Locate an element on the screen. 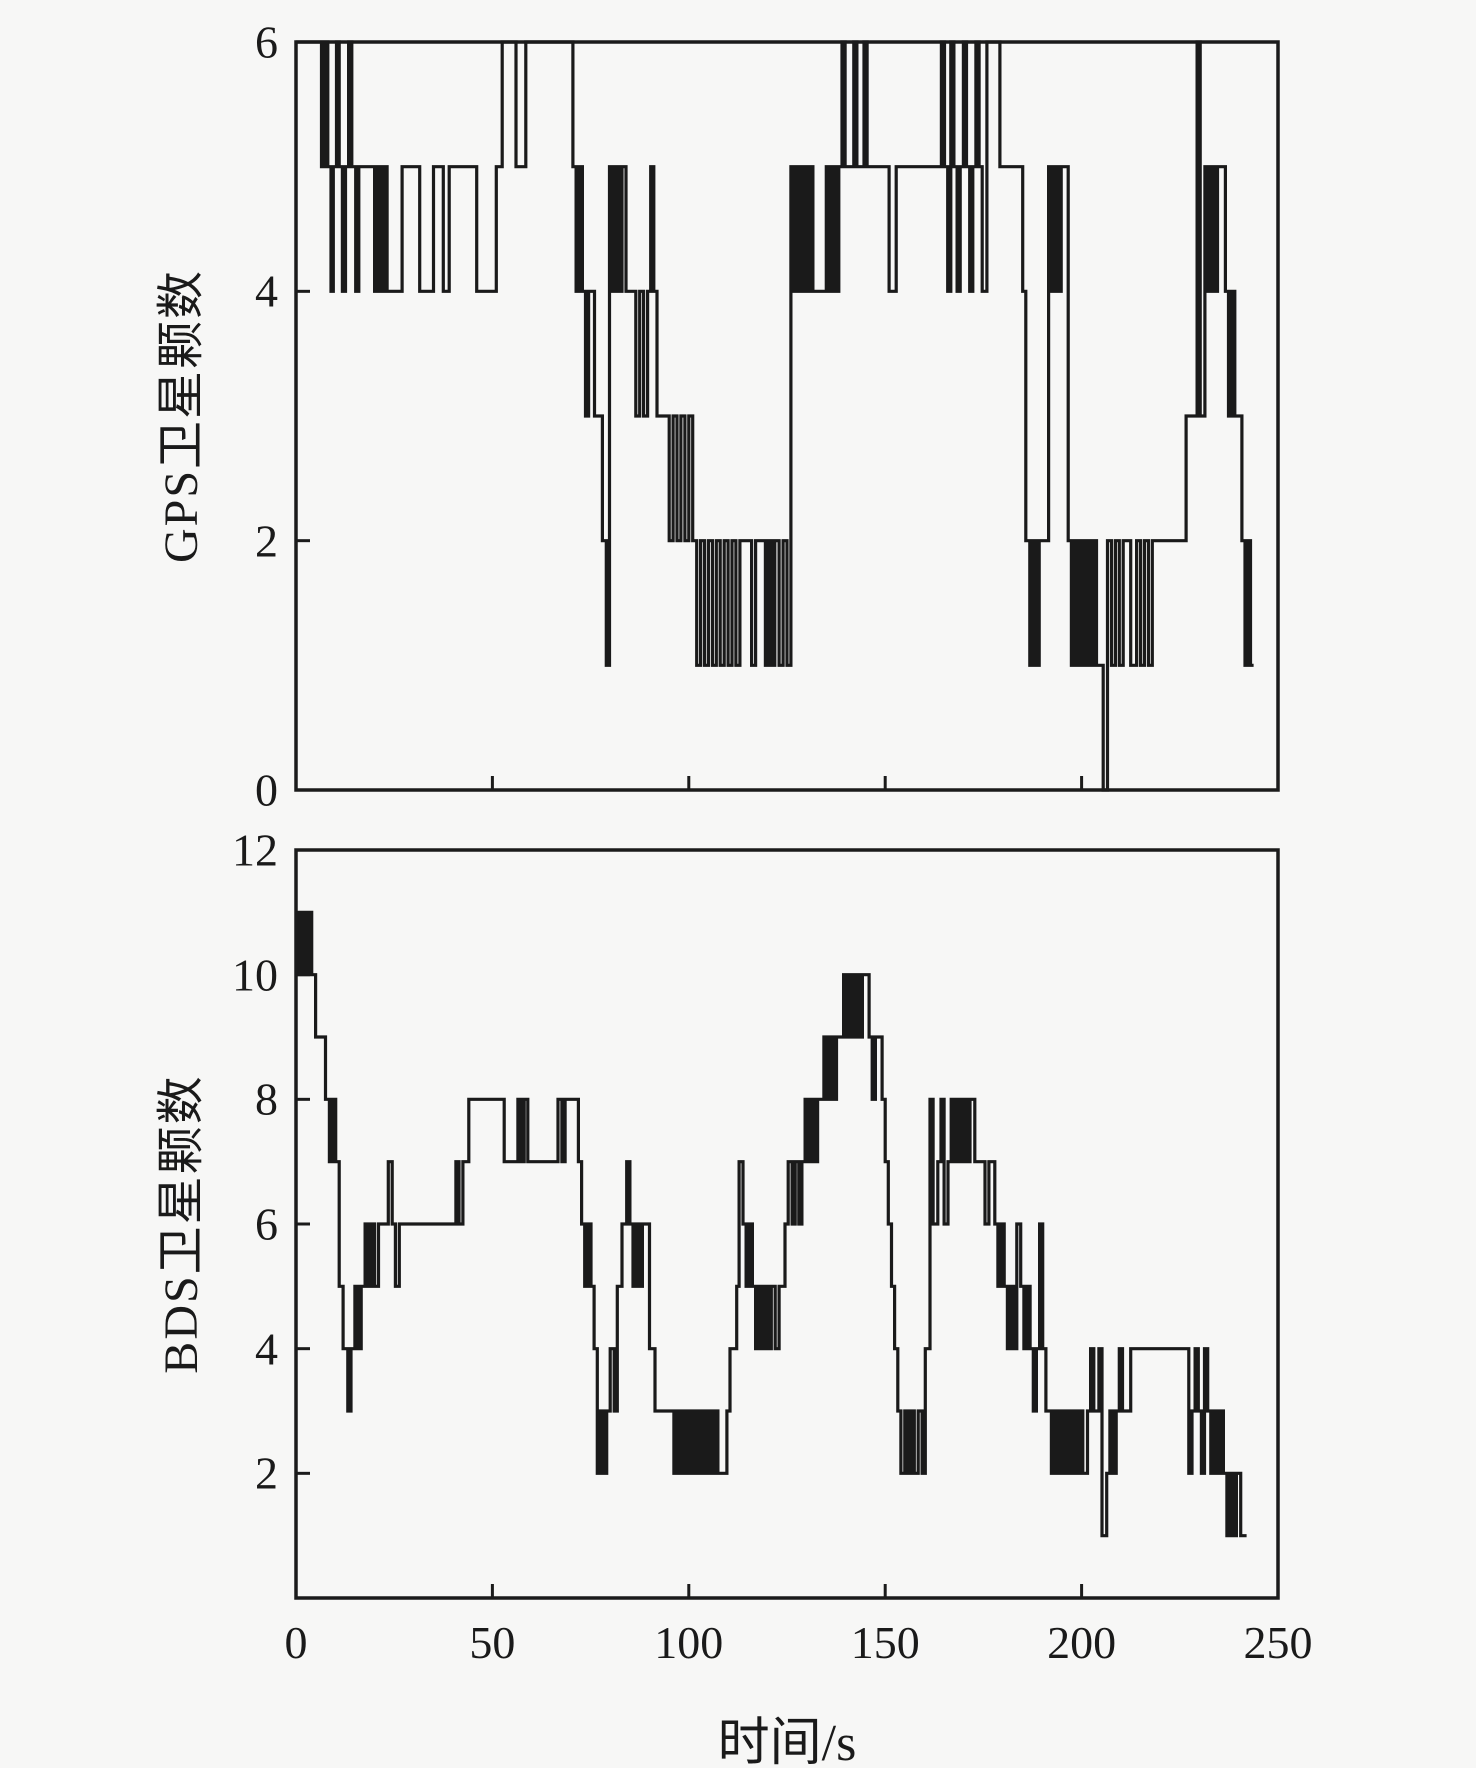  y-tick-label: 10 is located at coordinates (255, 975).